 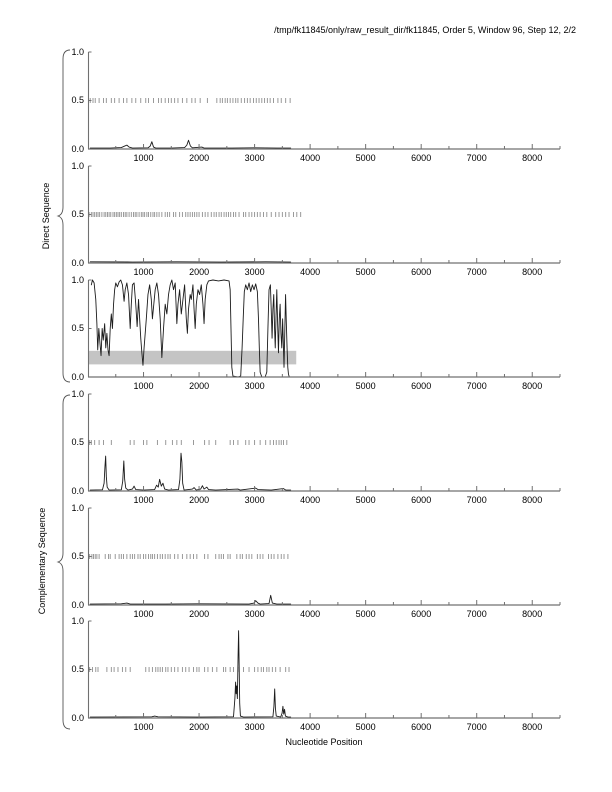 I want to click on panel-complementary-frame-2: 1000 2000 3000 4000 5000 6000 7000 8000, so click(x=326, y=563).